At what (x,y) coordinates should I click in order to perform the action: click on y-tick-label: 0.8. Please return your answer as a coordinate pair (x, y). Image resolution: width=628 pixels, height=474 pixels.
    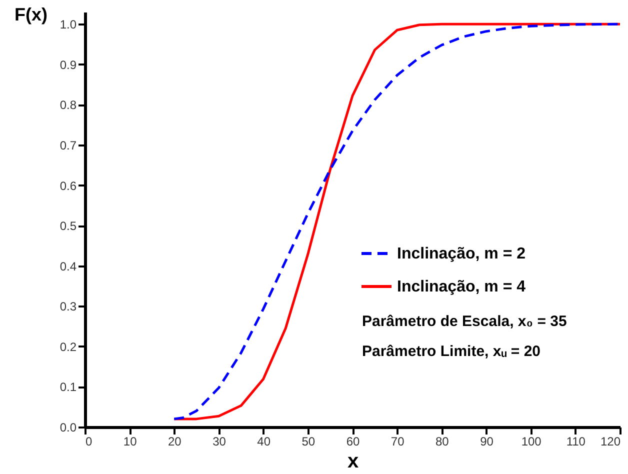
    Looking at the image, I should click on (68, 105).